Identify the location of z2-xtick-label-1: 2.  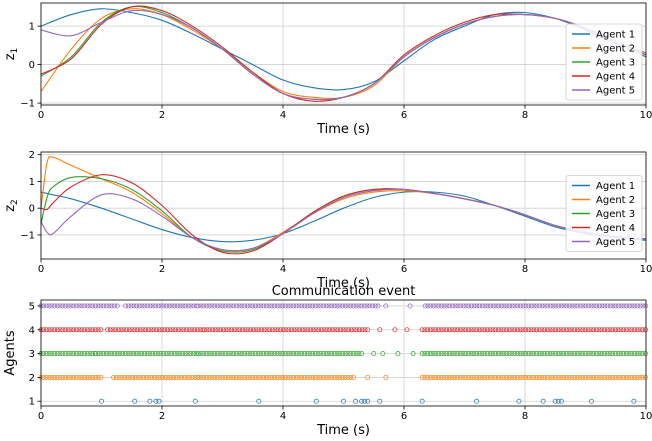
(162, 269).